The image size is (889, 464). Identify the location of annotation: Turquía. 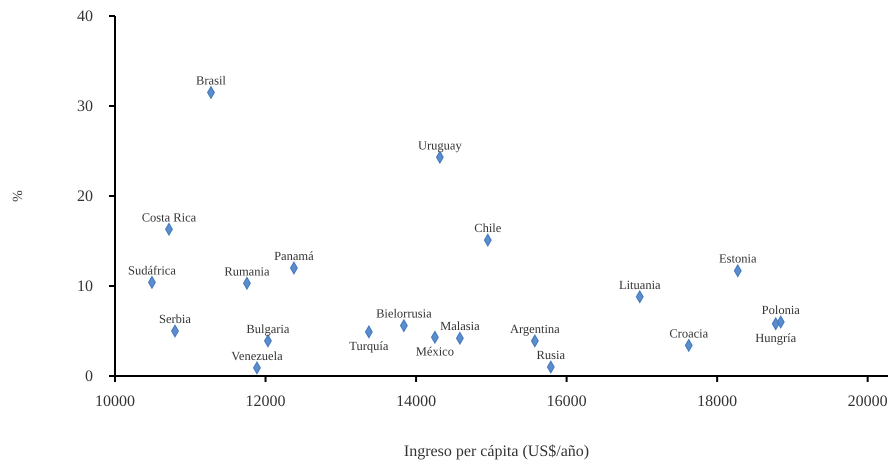
(369, 345).